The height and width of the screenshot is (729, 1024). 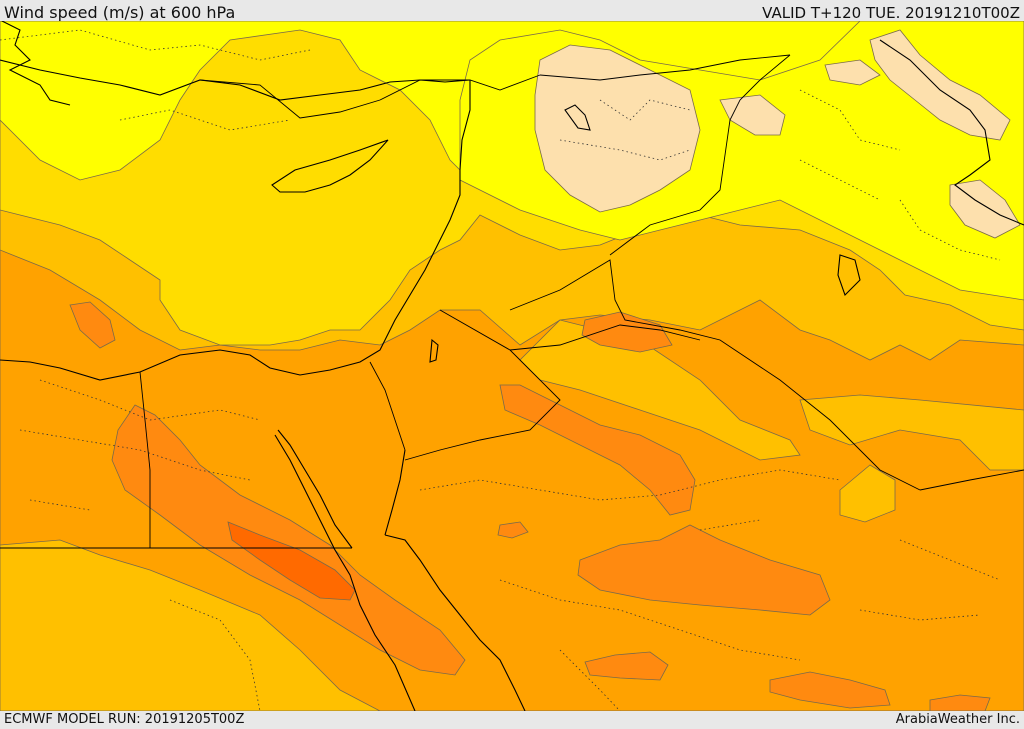 What do you see at coordinates (190, 625) in the screenshot?
I see `band-amber-sw` at bounding box center [190, 625].